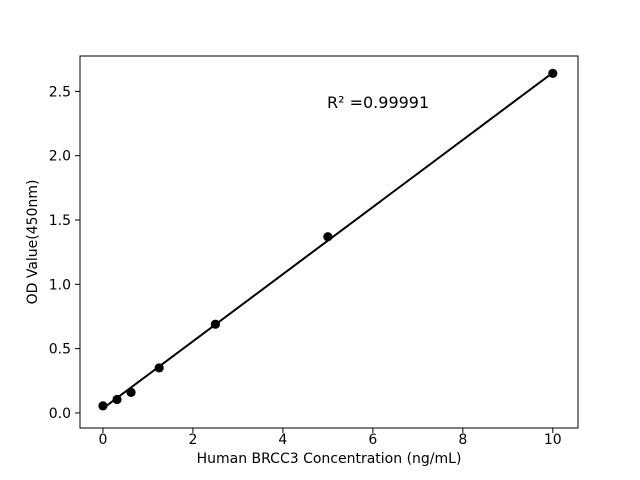 The image size is (640, 480). I want to click on x-tick-label: 0, so click(102, 440).